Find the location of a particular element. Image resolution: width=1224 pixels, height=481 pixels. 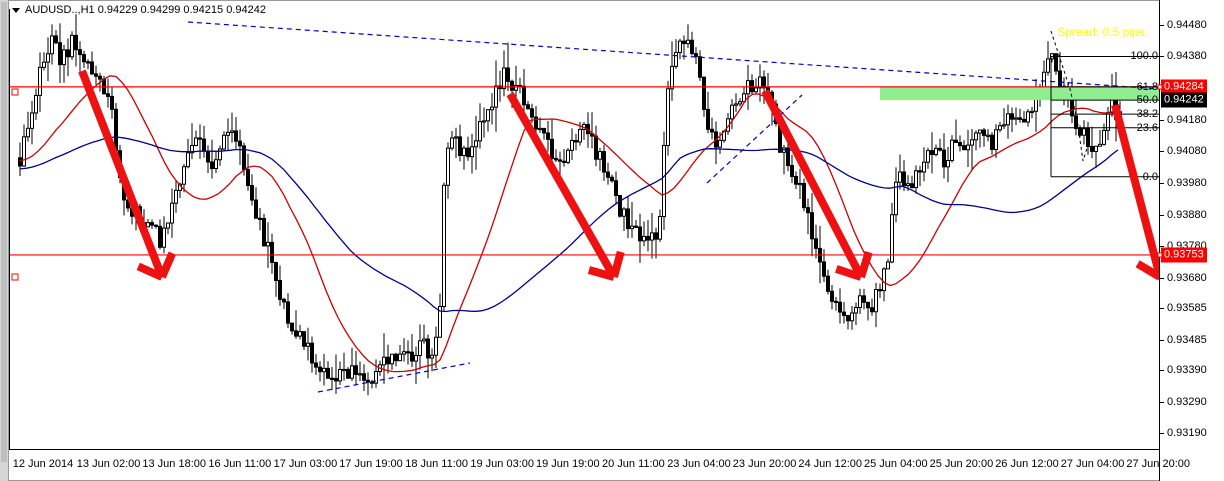

vertical-scrollbar is located at coordinates (4, 240).